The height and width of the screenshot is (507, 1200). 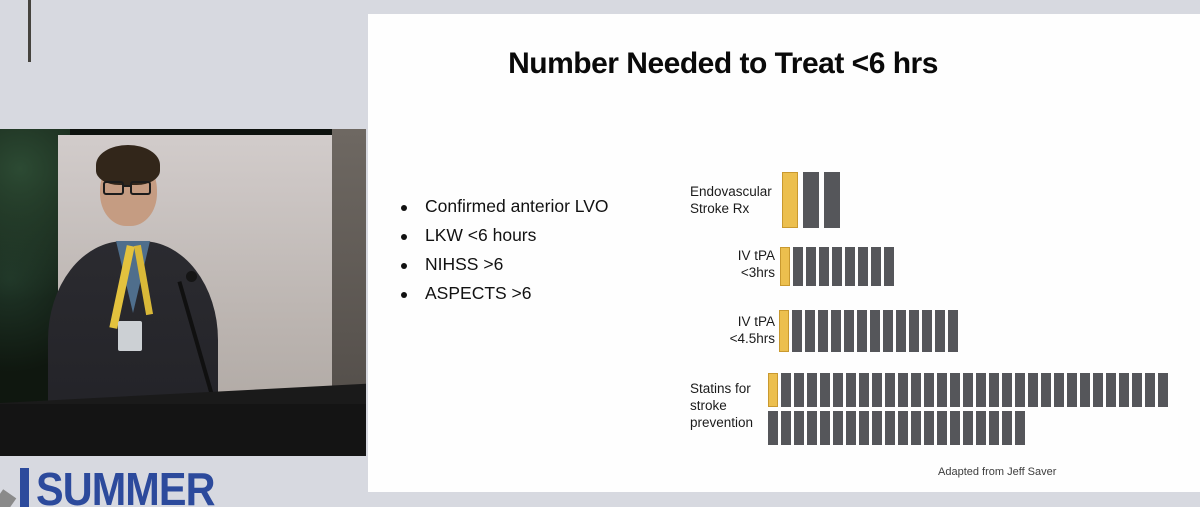 I want to click on bullet-item: ASPECTS >6, so click(x=505, y=297).